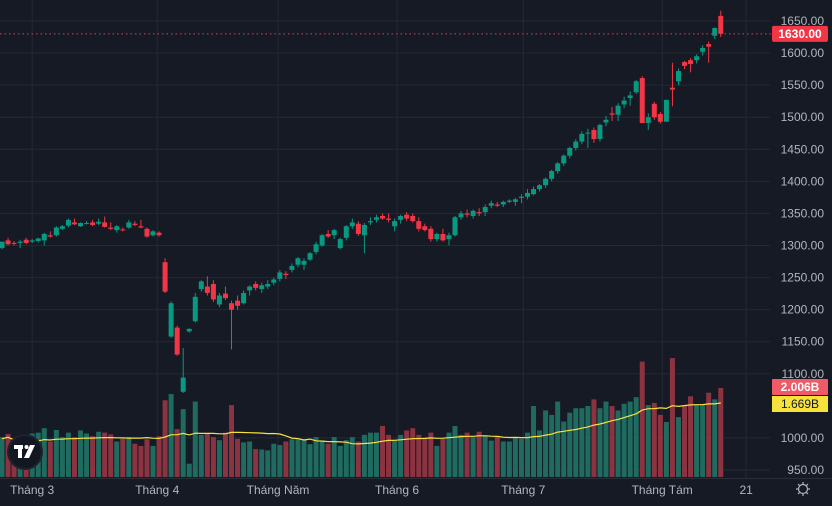 This screenshot has height=506, width=832. I want to click on svg-text: 1.669B, so click(800, 404).